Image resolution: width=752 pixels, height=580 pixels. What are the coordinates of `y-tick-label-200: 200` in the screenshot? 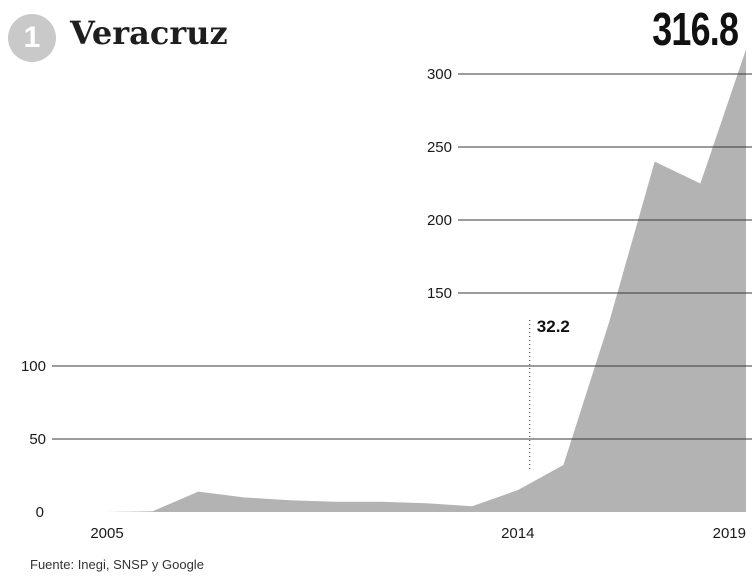 It's located at (439, 220).